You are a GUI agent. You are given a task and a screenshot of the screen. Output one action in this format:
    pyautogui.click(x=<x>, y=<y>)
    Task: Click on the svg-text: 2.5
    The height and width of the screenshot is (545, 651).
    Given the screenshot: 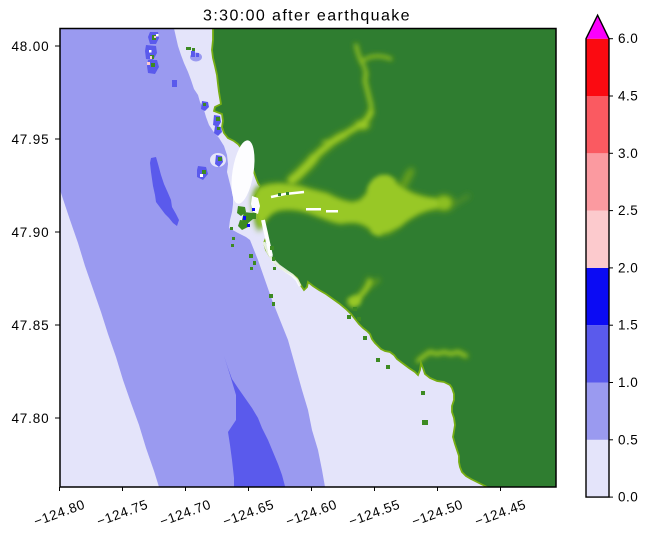 What is the action you would take?
    pyautogui.click(x=628, y=210)
    